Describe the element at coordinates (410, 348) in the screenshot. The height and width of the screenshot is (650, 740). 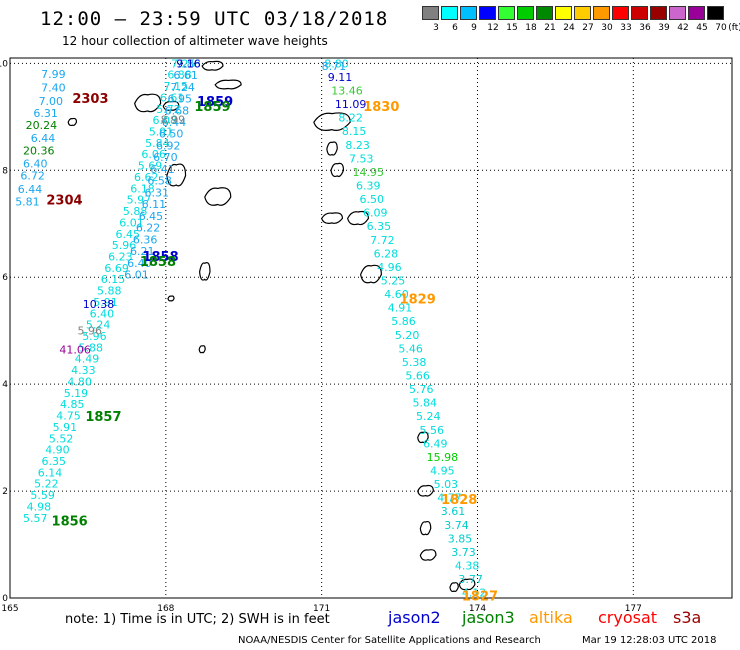
I see `wave-height-value: 5.46` at that location.